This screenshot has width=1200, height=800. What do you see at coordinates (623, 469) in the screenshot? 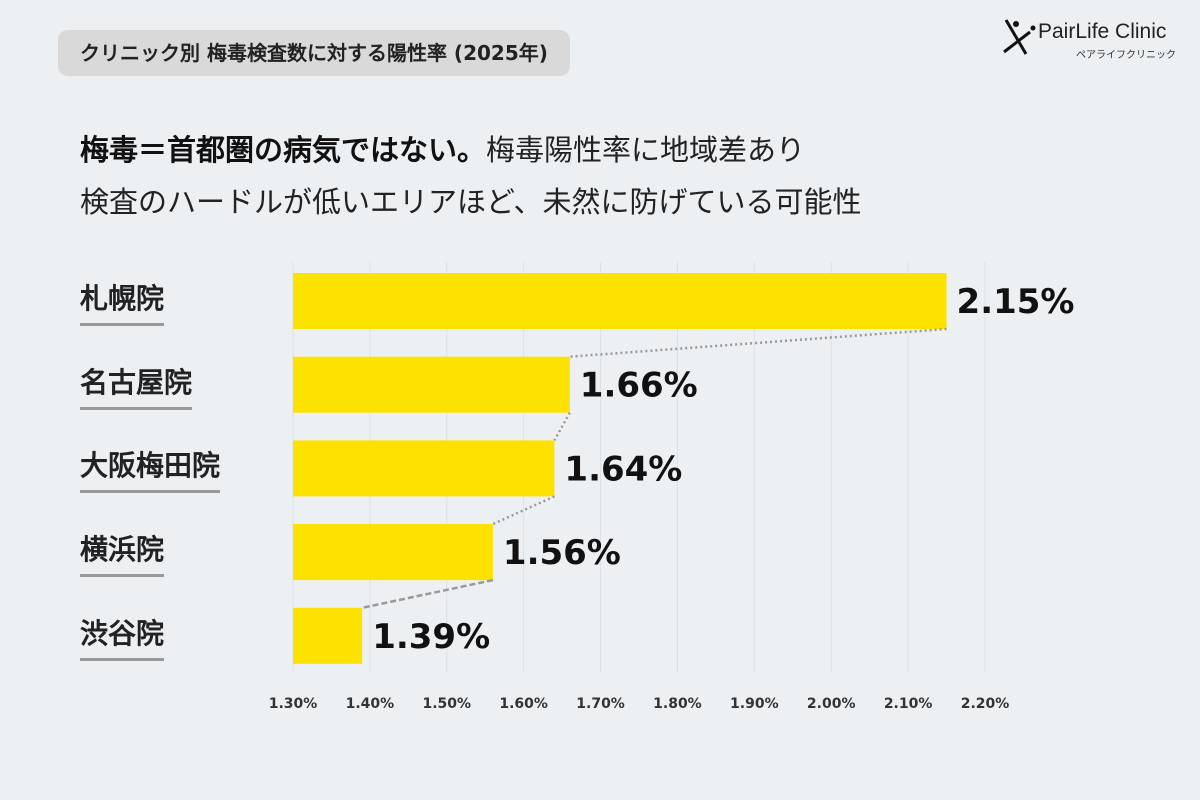
I see `value-label: 1.64%` at bounding box center [623, 469].